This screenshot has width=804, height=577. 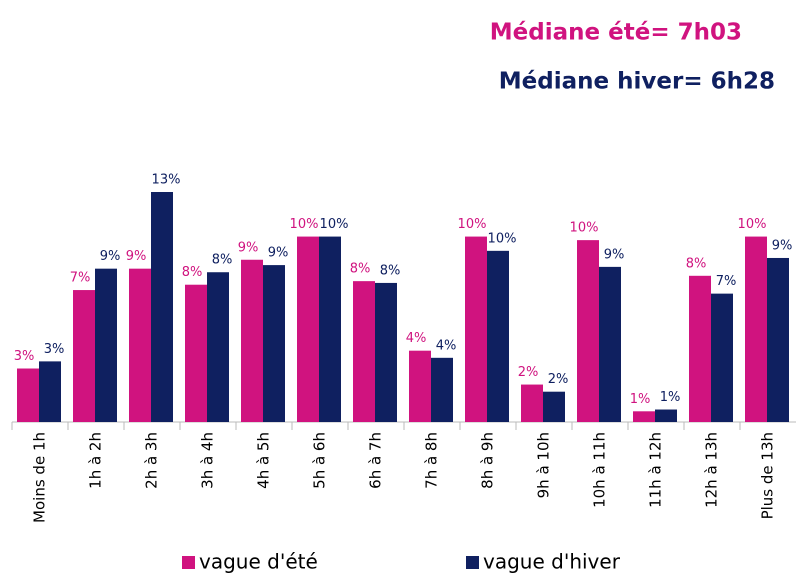 What do you see at coordinates (264, 460) in the screenshot?
I see `x-tick-label: 4h à 5h` at bounding box center [264, 460].